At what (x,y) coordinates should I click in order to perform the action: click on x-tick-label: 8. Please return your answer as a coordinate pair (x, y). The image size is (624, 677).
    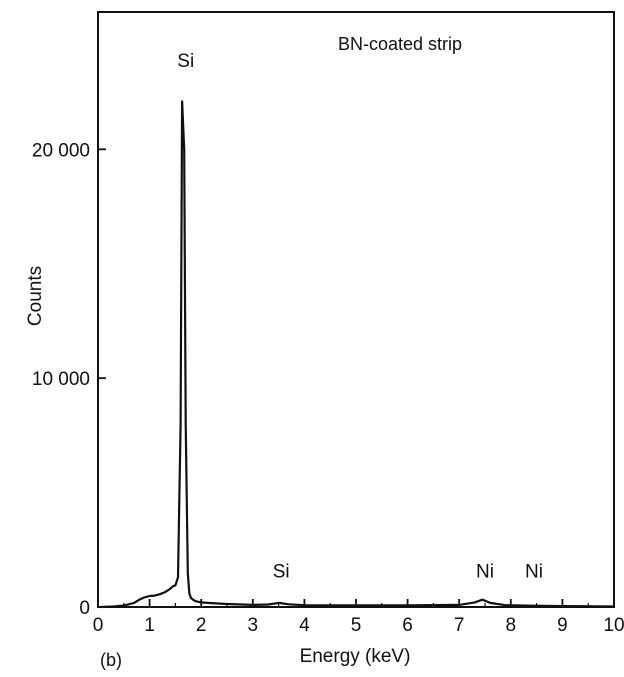
    Looking at the image, I should click on (511, 625).